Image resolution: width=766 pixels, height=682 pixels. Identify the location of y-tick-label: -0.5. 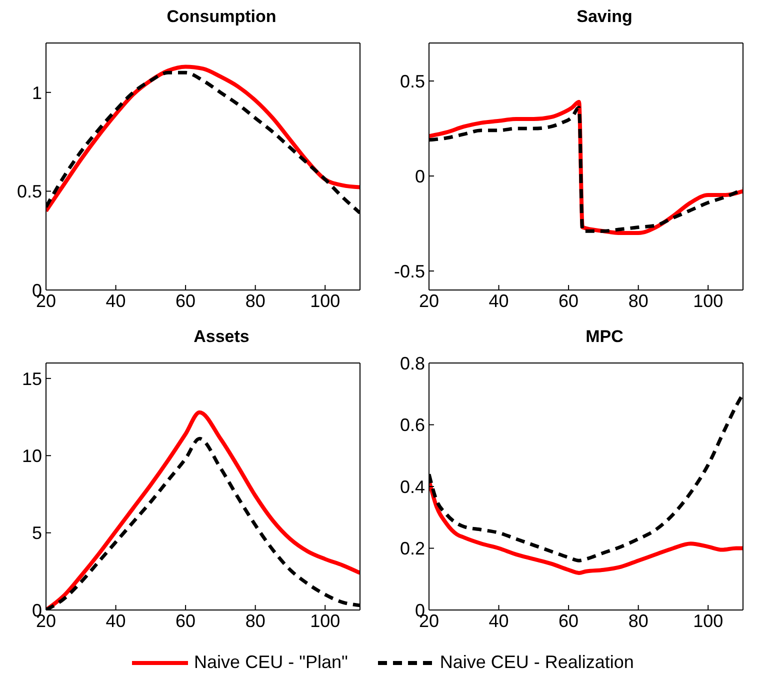
(409, 271).